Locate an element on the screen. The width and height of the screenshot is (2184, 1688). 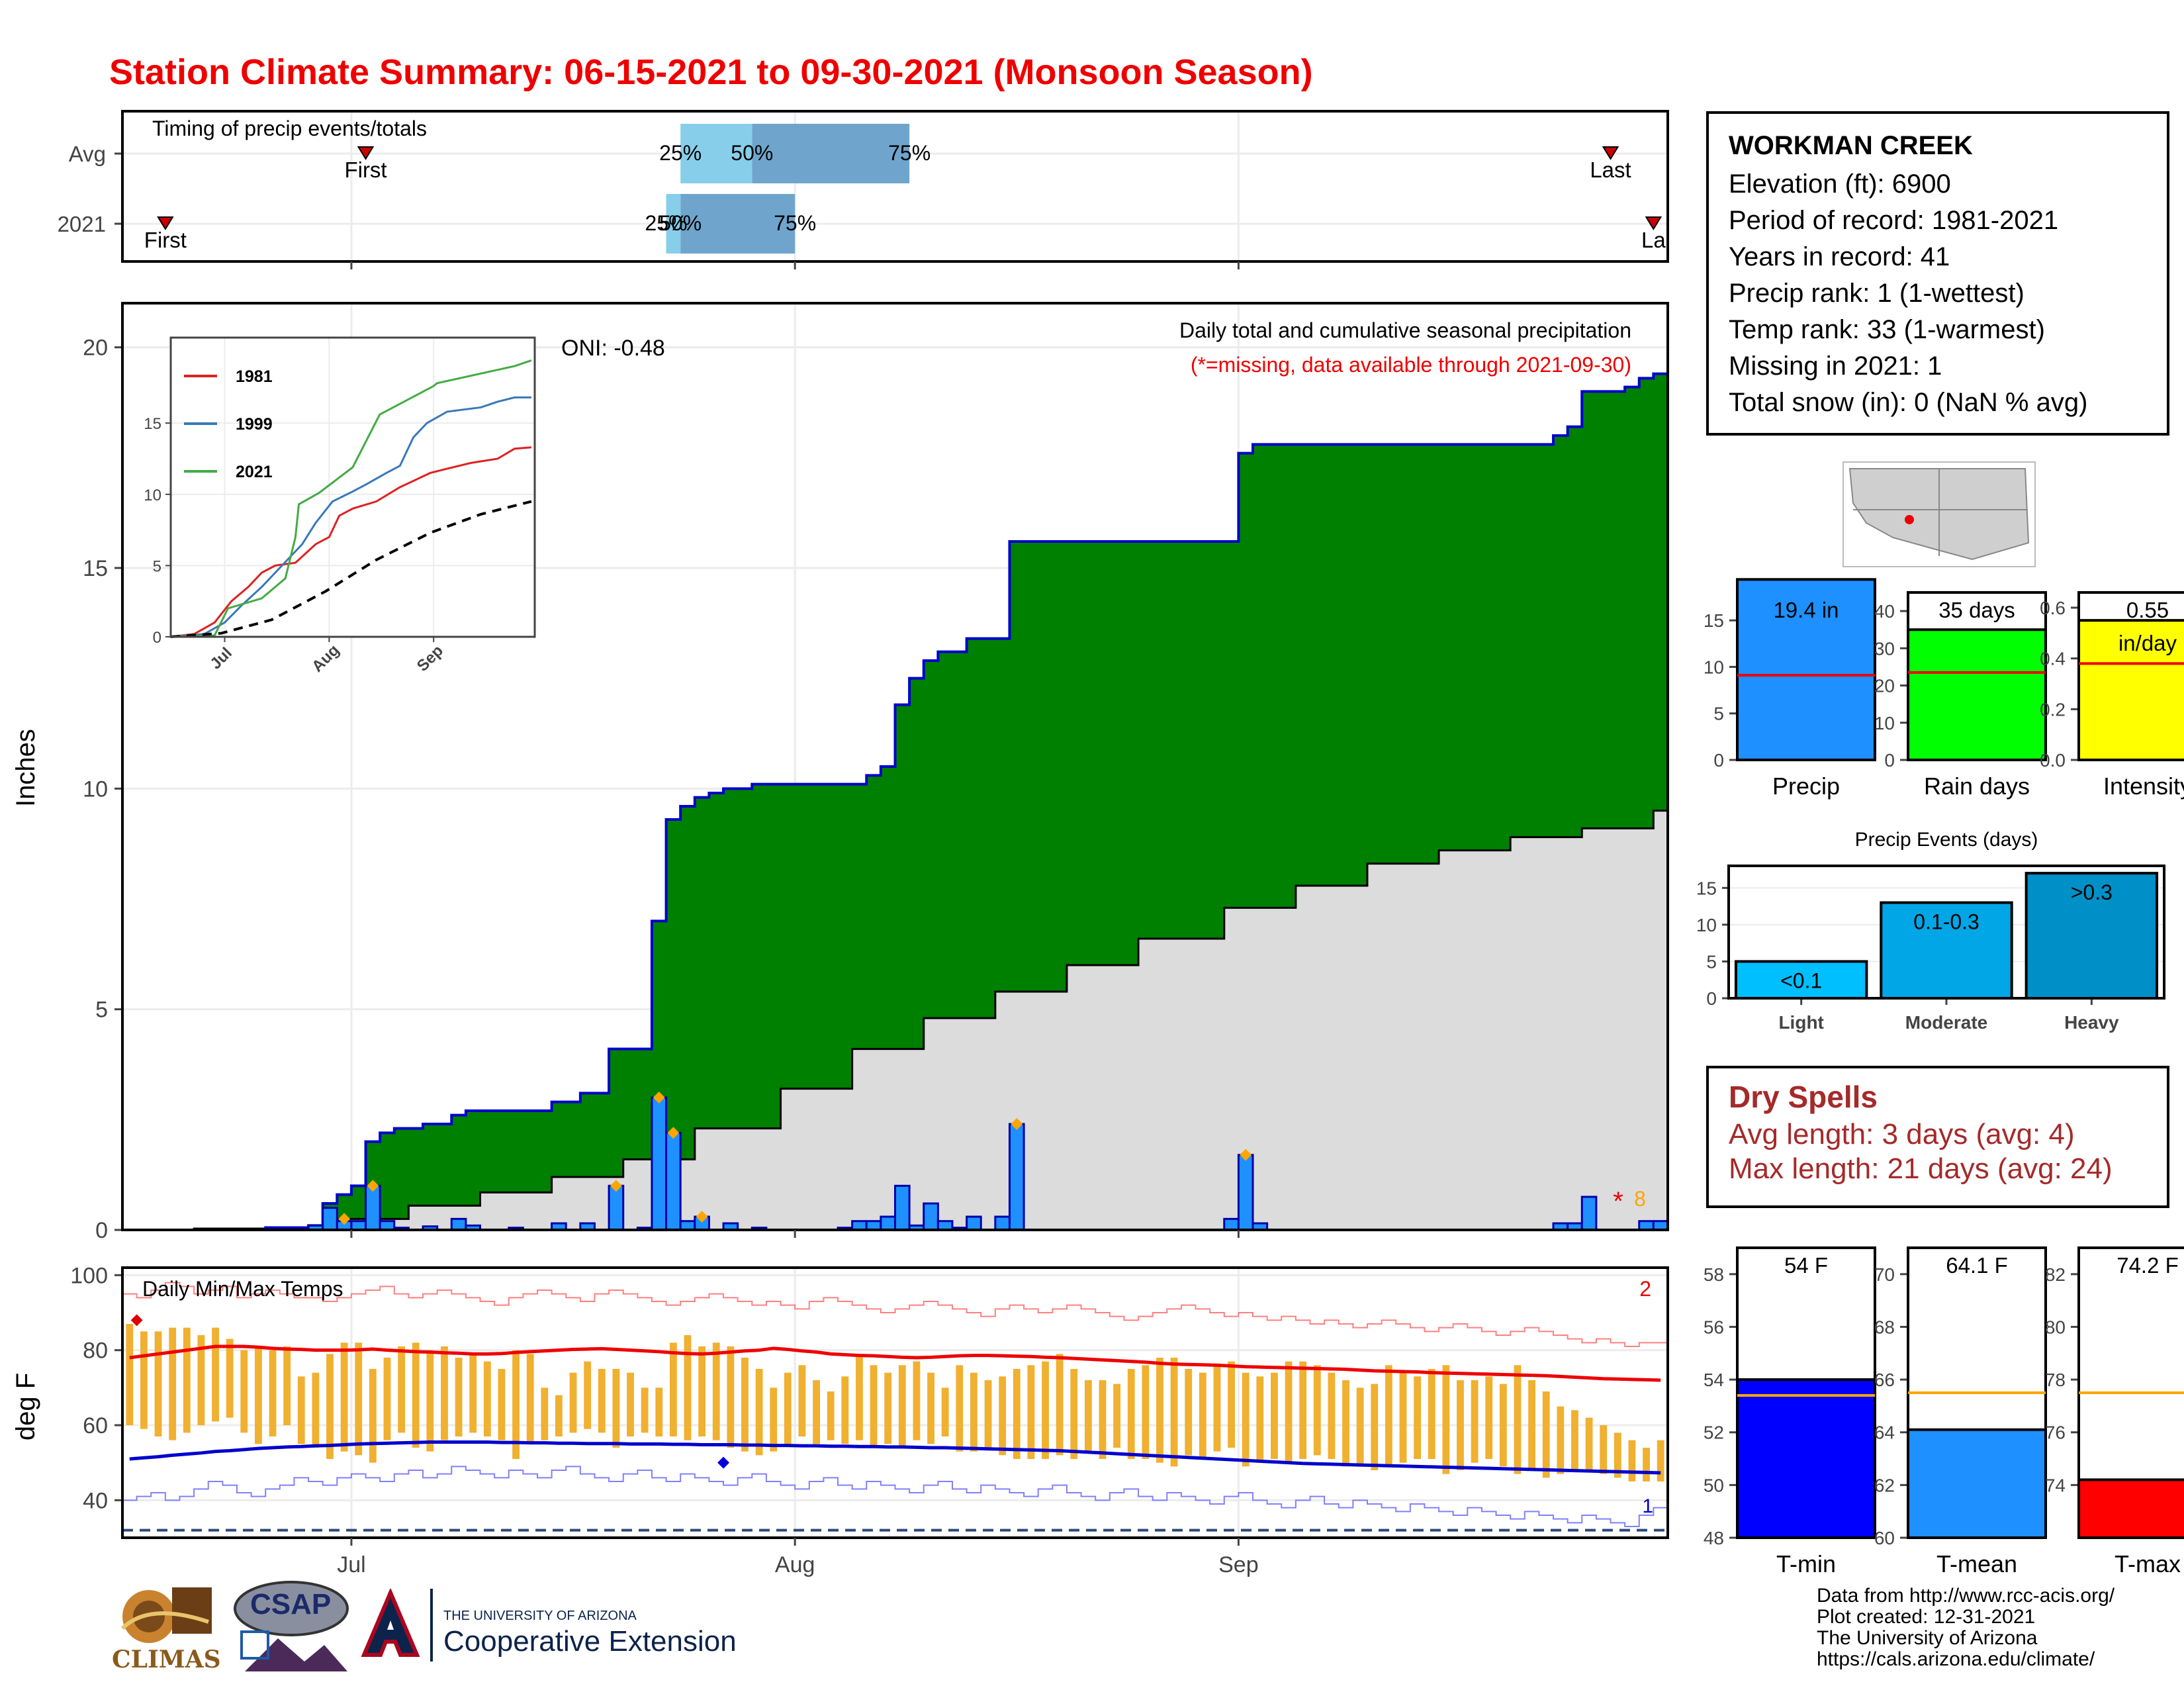
timing-p50-label: 50% is located at coordinates (752, 153).